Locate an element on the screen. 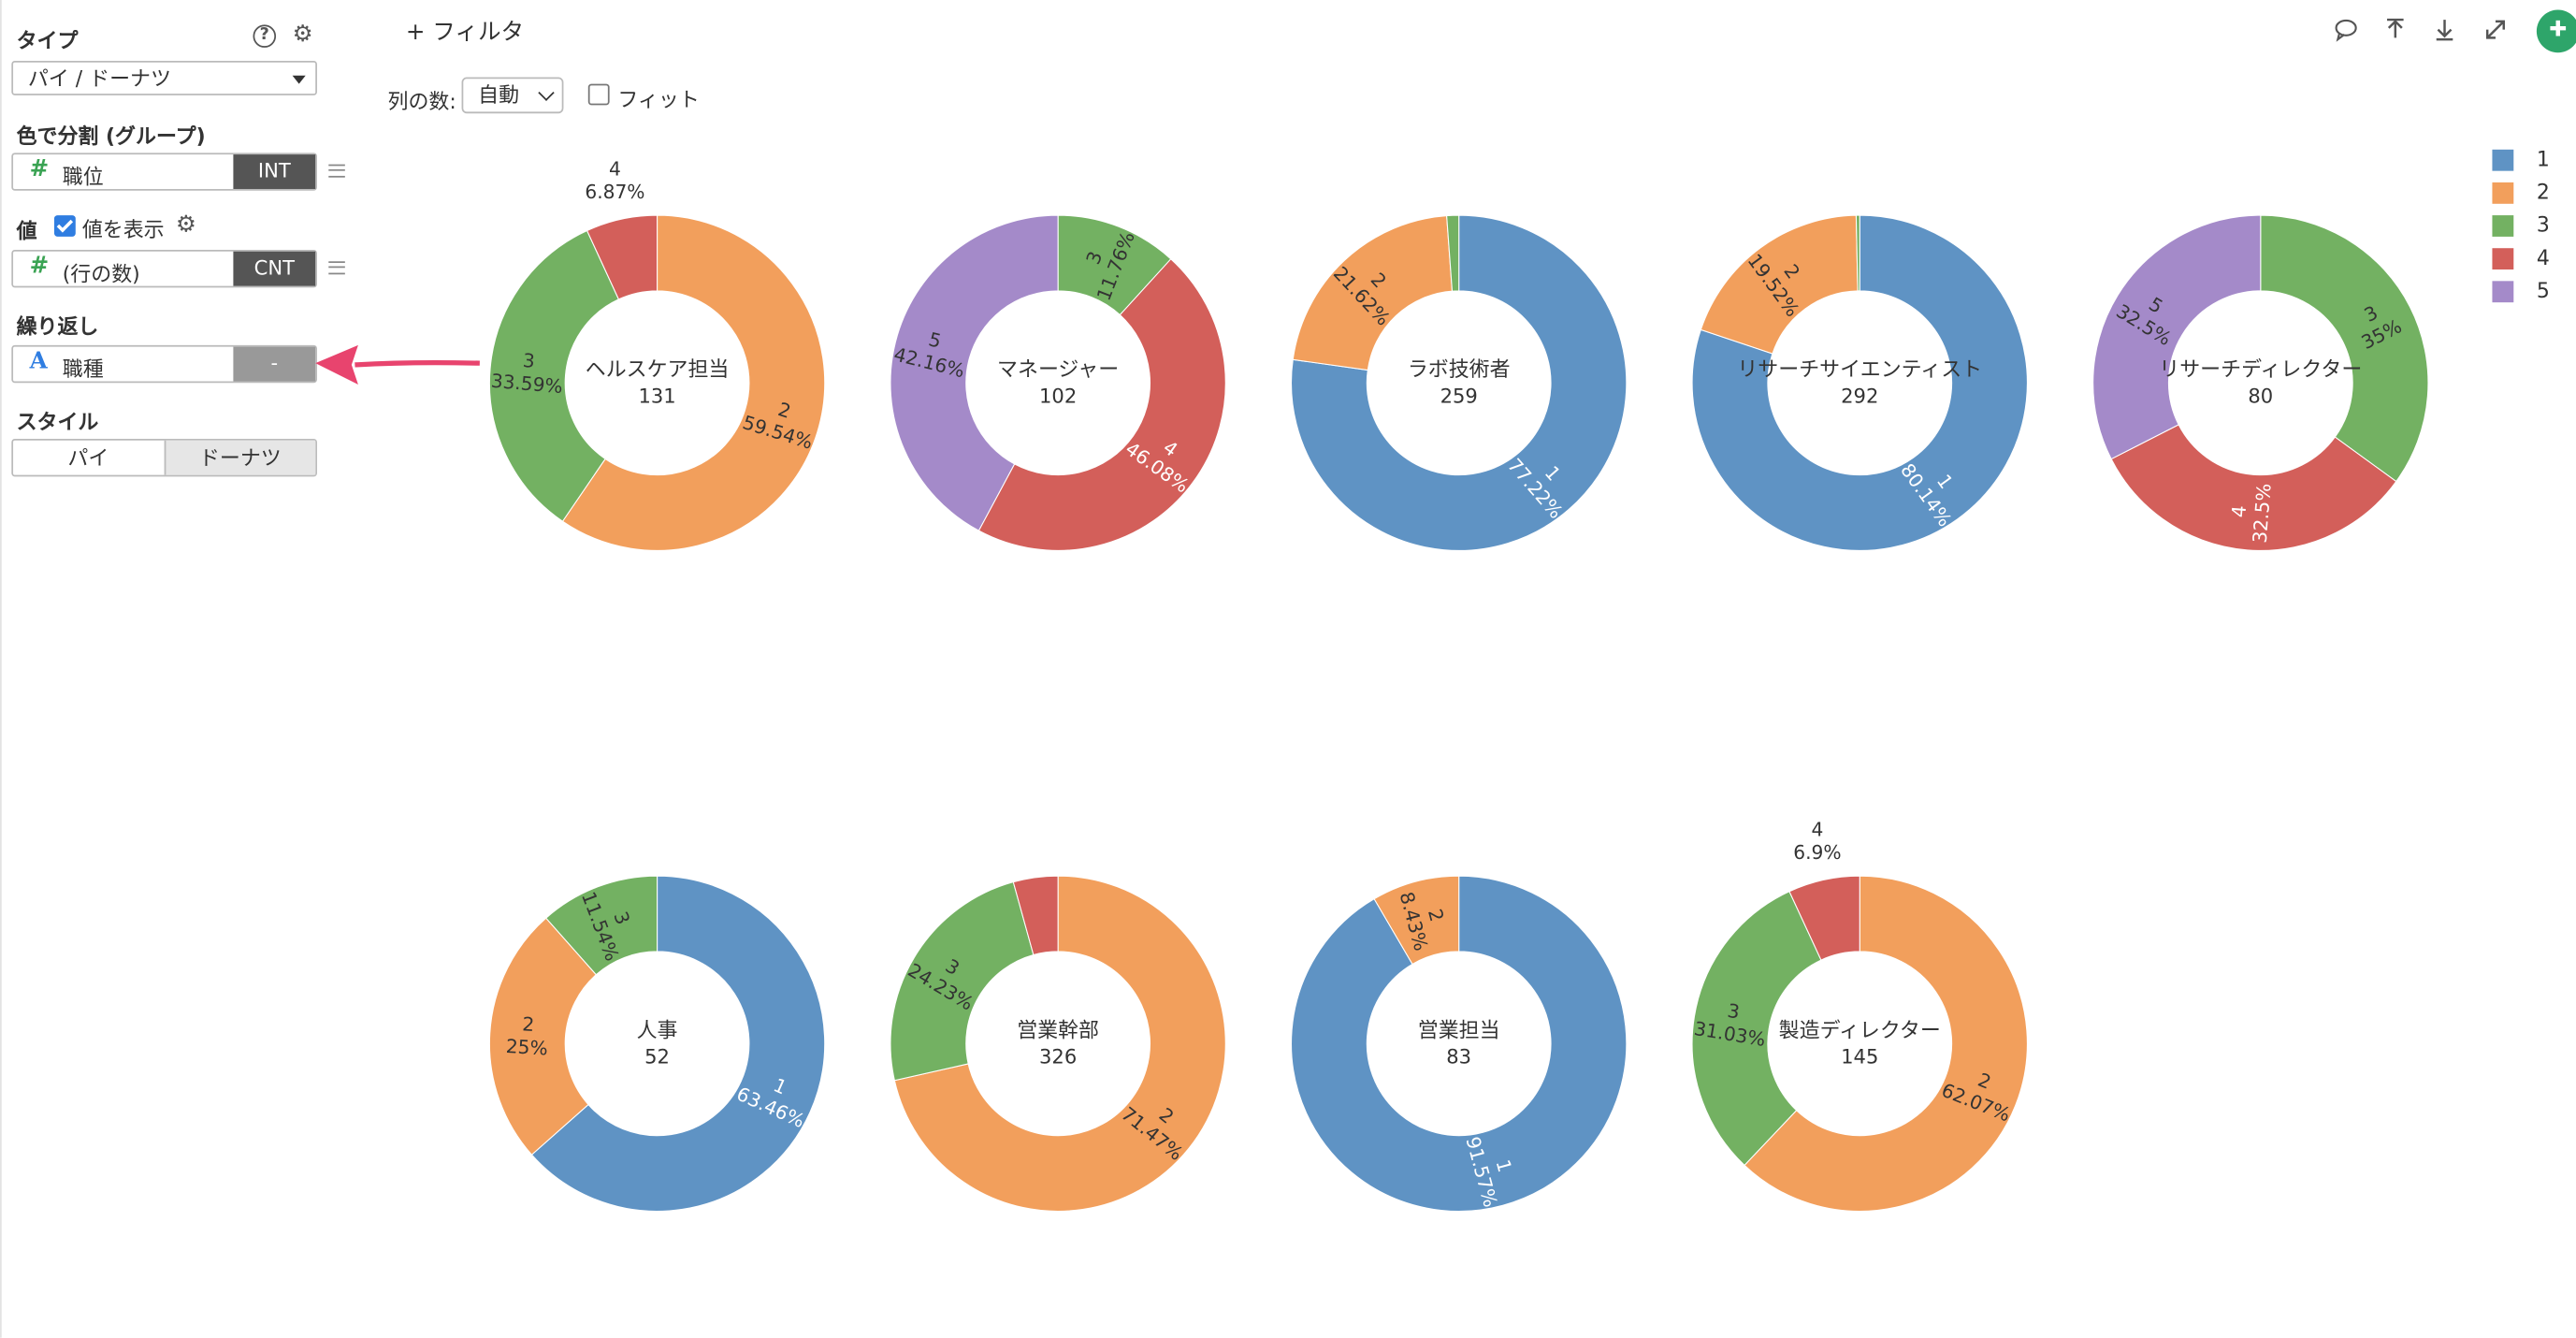 The image size is (2576, 1338). donut-title: マネージャー is located at coordinates (1058, 370).